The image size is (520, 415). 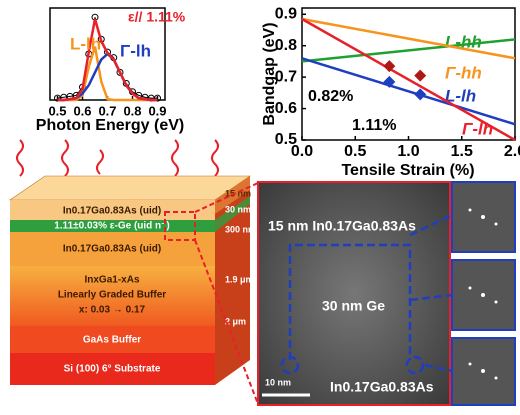 What do you see at coordinates (330, 96) in the screenshot?
I see `annotation: 0.82%` at bounding box center [330, 96].